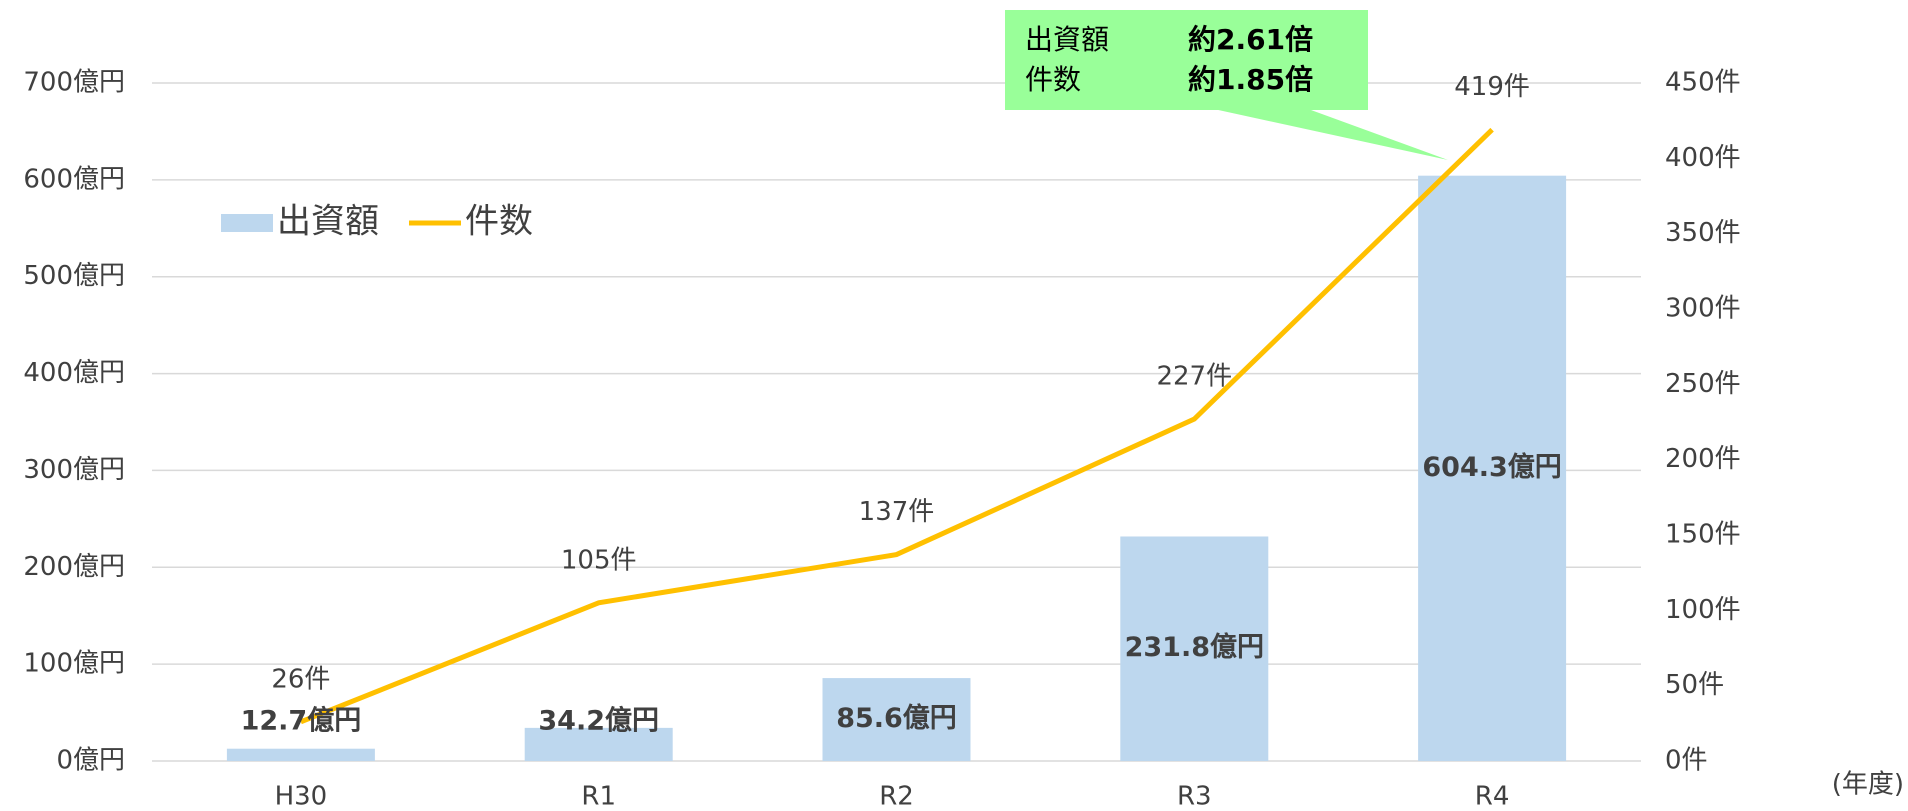 The width and height of the screenshot is (1908, 811). Describe the element at coordinates (74, 664) in the screenshot. I see `y-tick-label: 100億円` at that location.